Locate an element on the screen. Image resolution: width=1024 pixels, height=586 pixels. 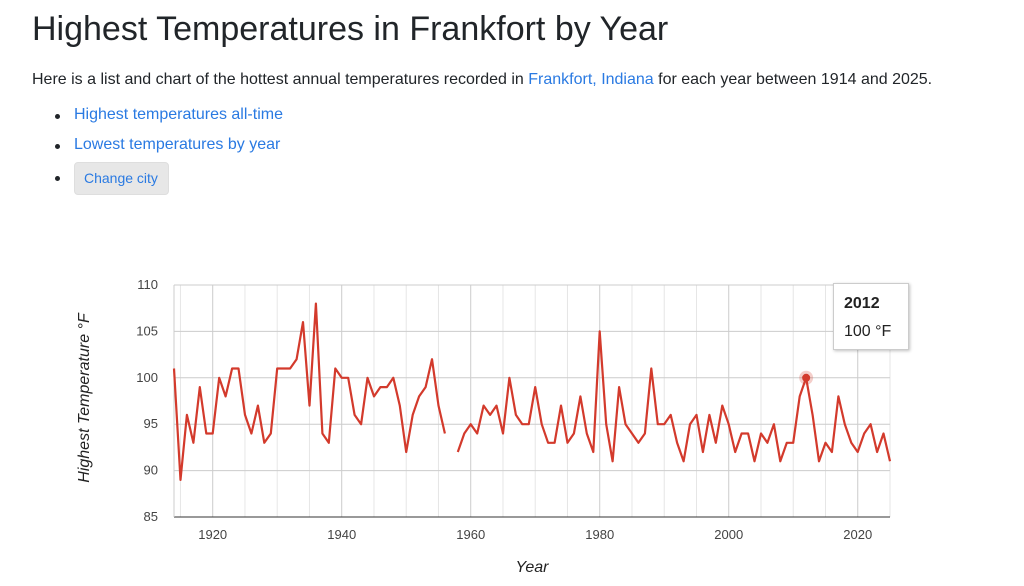
x-axis-title: Year is located at coordinates (533, 567).